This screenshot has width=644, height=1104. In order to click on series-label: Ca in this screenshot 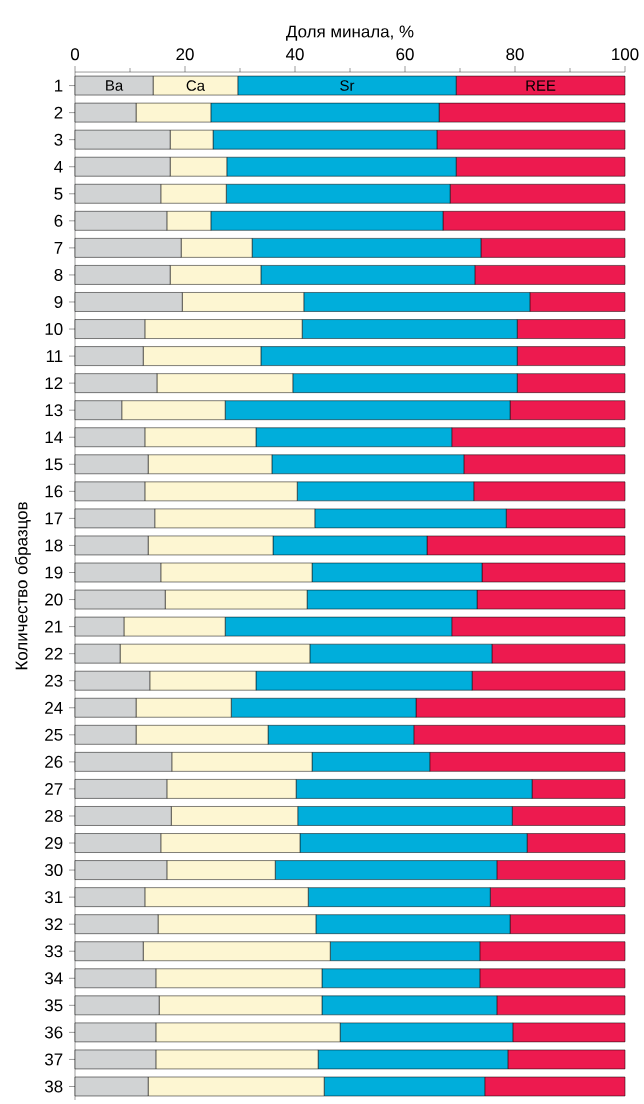, I will do `click(195, 85)`.